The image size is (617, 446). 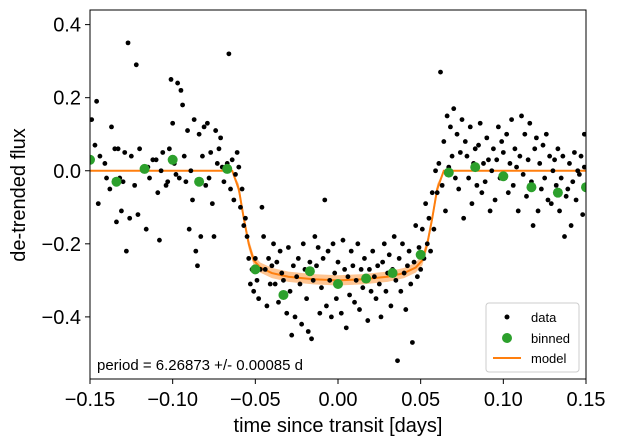 I want to click on x-tick-label: 0.05, so click(x=420, y=400).